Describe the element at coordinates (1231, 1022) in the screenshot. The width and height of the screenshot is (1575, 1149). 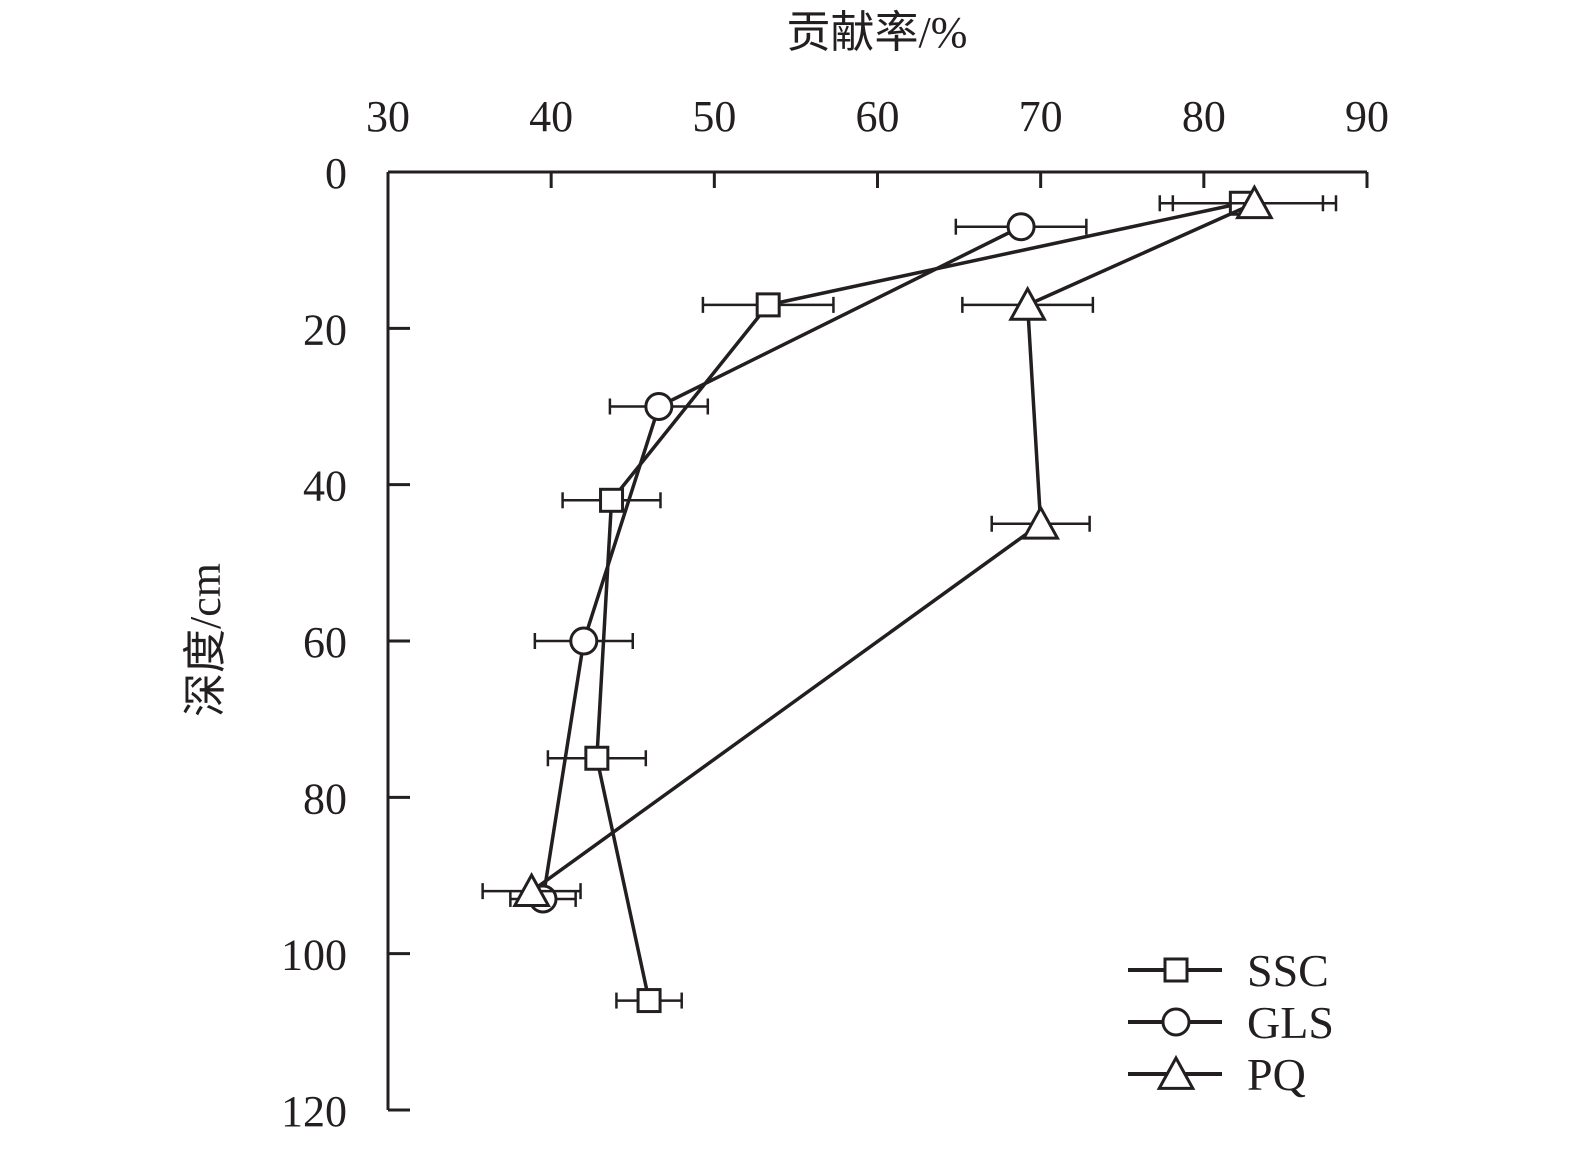
I see `legend-item-gls: GLS` at that location.